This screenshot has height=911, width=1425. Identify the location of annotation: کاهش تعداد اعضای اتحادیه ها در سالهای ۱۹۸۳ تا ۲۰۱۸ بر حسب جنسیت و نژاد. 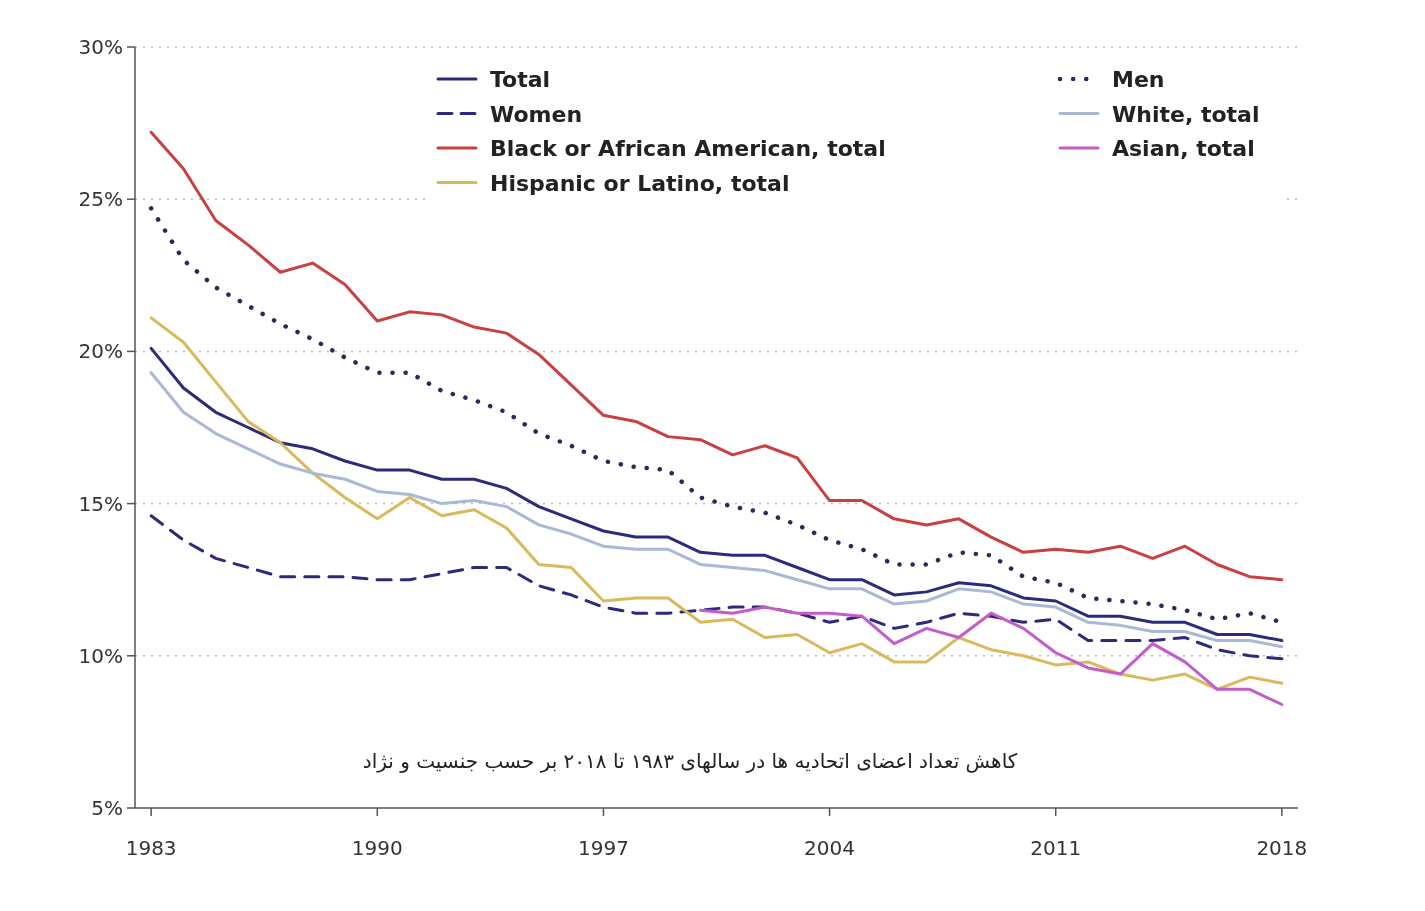
(690, 761).